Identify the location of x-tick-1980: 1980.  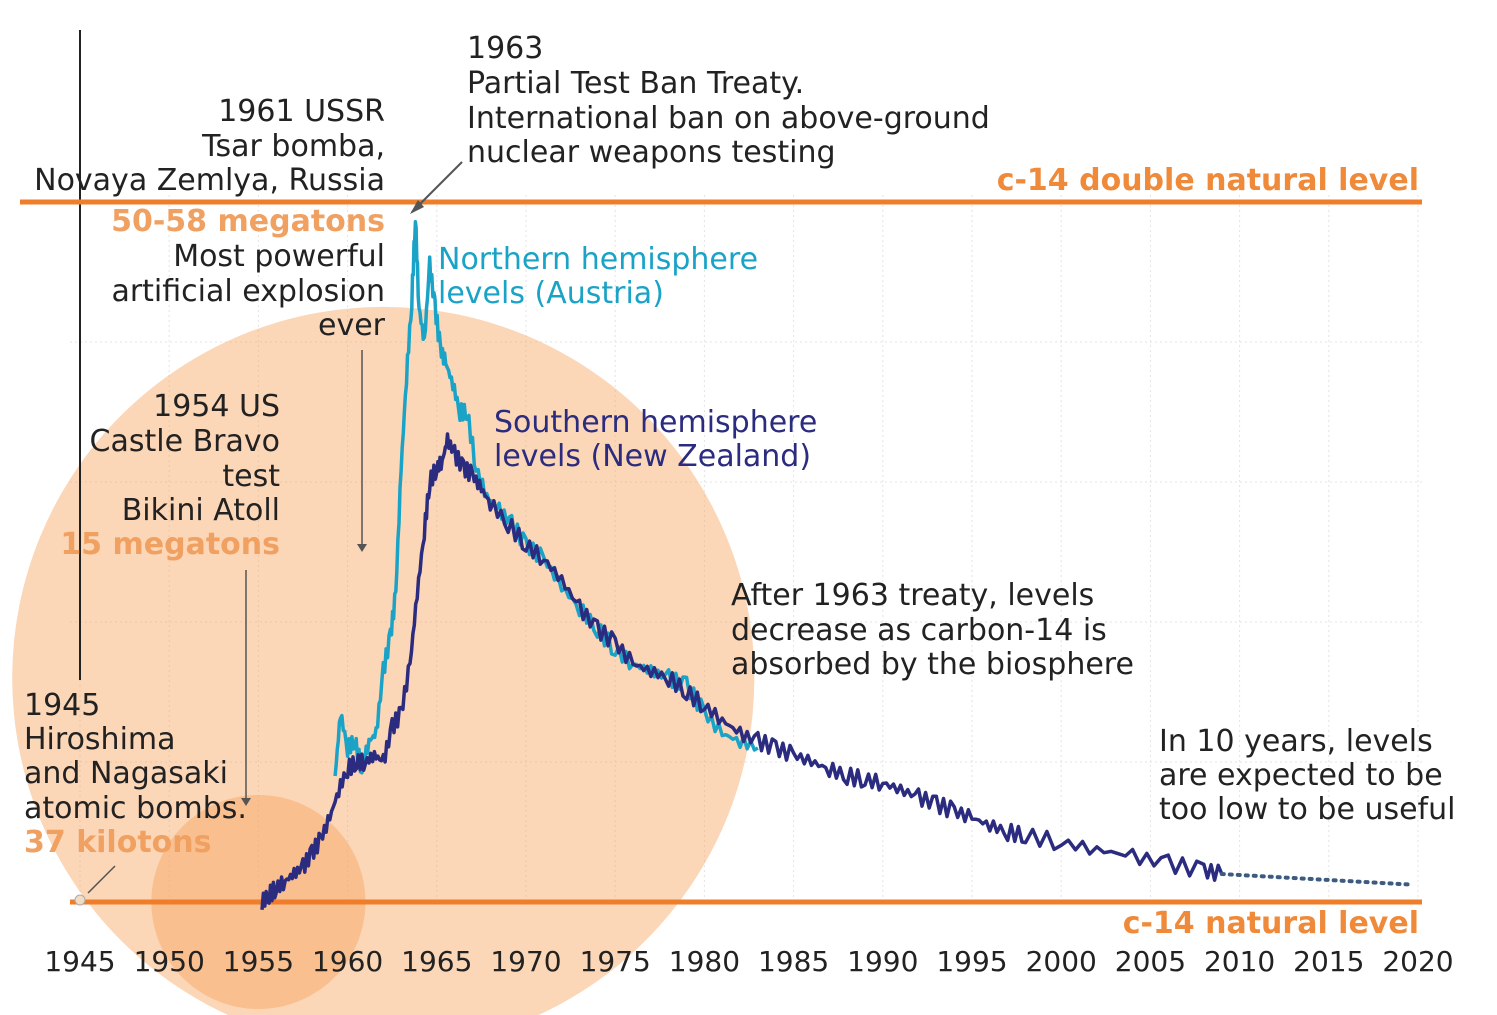
(704, 961).